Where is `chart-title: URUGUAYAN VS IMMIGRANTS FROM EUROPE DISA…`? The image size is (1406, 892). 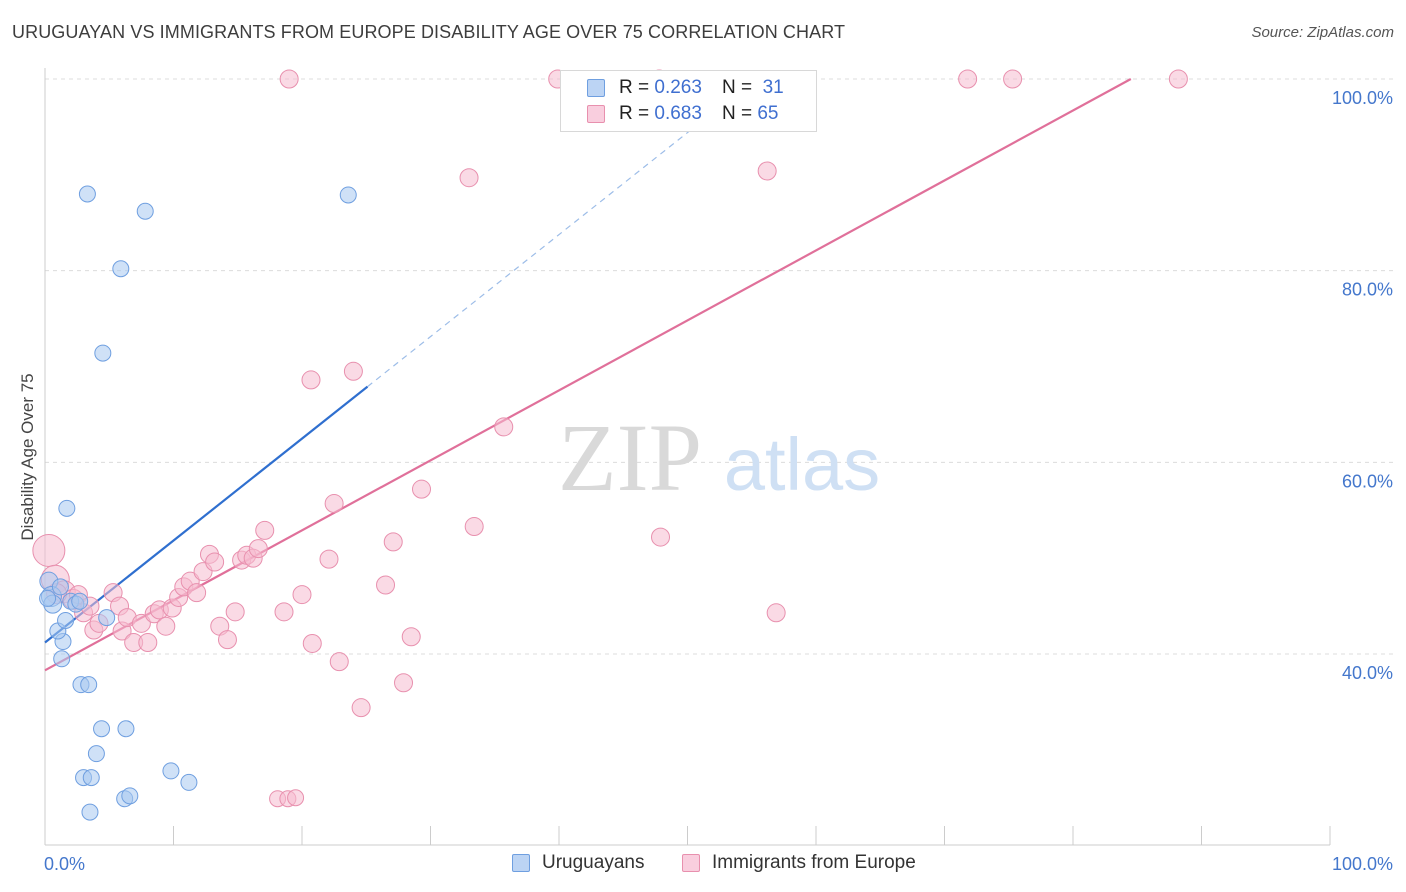 chart-title: URUGUAYAN VS IMMIGRANTS FROM EUROPE DISA… is located at coordinates (429, 32).